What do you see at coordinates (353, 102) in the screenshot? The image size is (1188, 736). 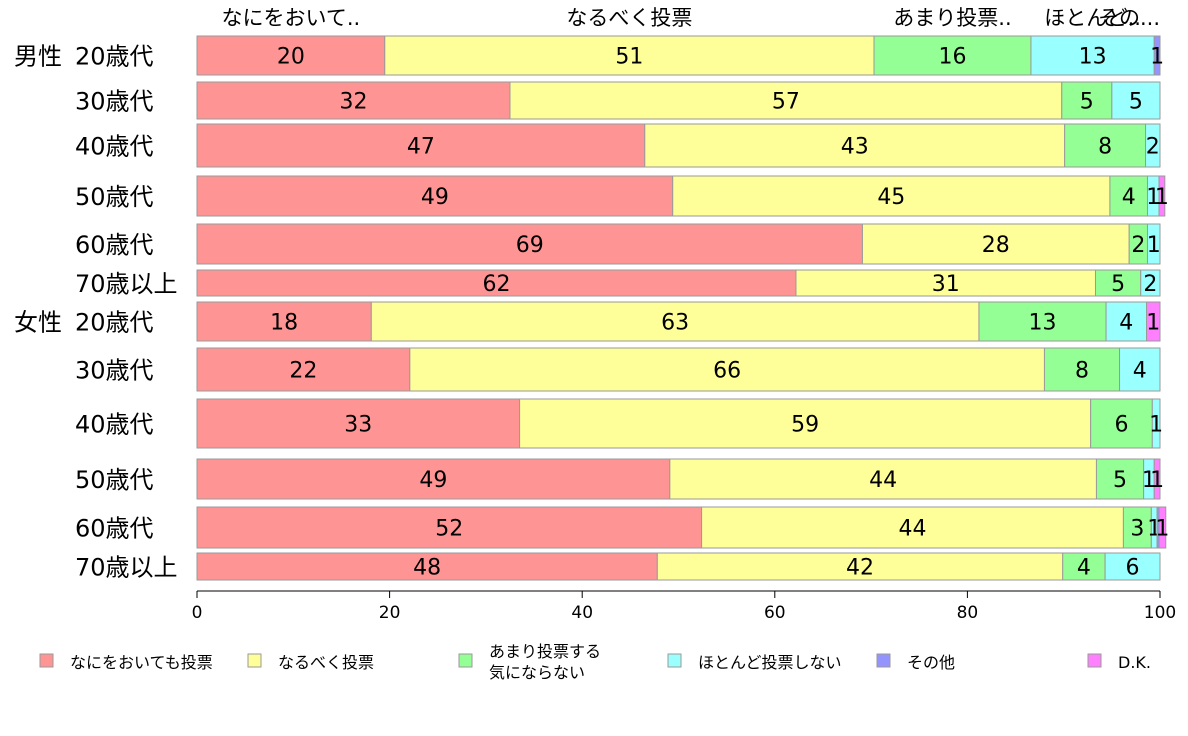 I see `data-label: 32` at bounding box center [353, 102].